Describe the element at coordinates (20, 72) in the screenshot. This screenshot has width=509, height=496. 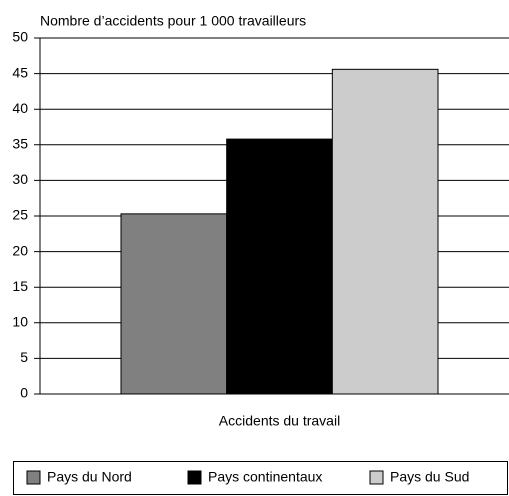
I see `y-tick-label: 45` at that location.